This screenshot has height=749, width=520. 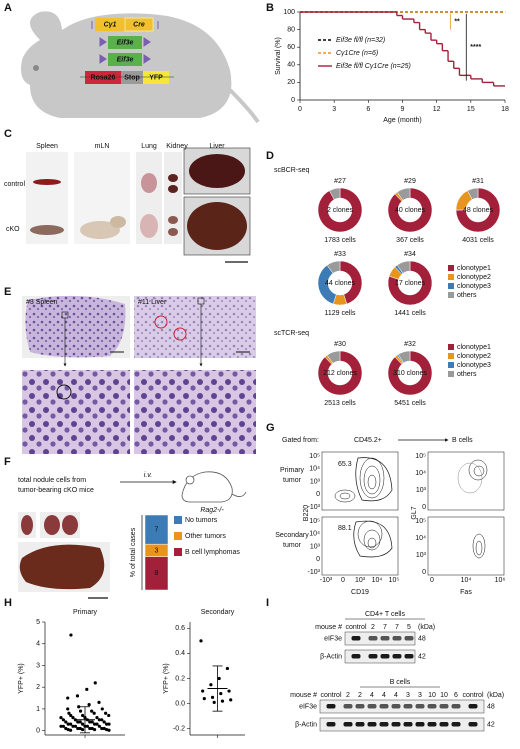 What do you see at coordinates (360, 40) in the screenshot?
I see `legend-label: Eif3e fl/fl (n=32)` at bounding box center [360, 40].